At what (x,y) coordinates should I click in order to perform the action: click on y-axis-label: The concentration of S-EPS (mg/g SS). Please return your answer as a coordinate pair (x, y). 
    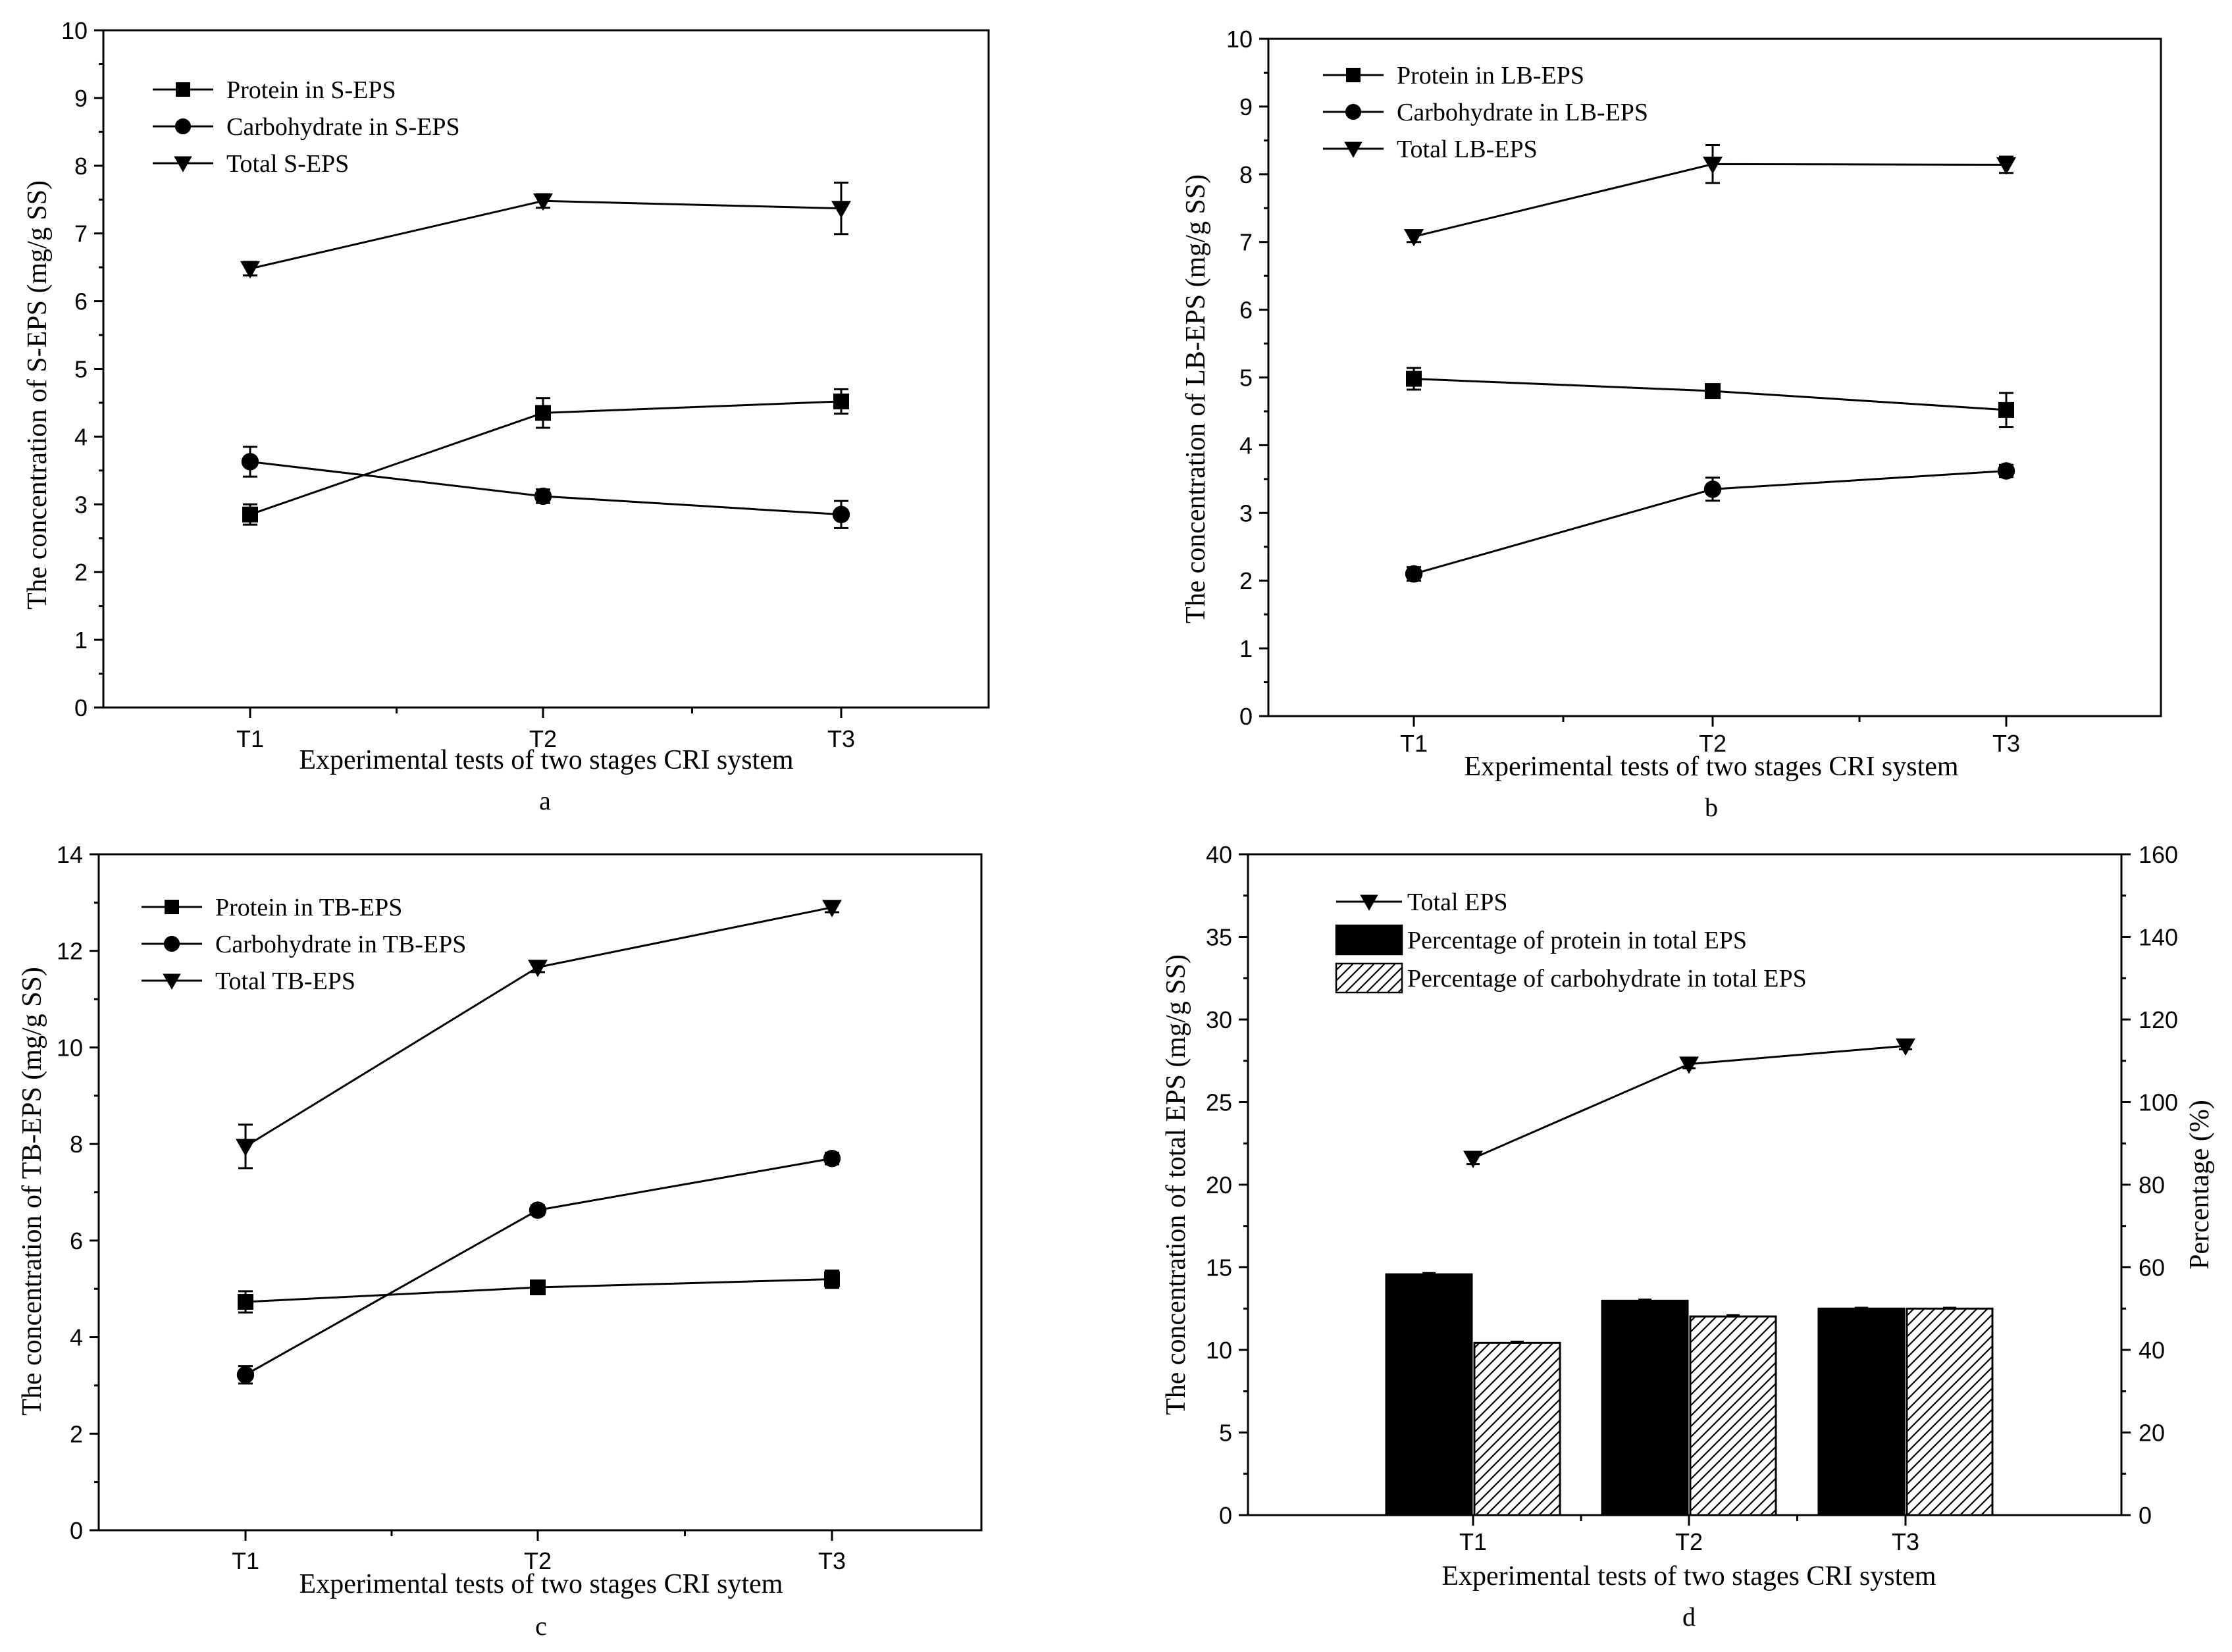
    Looking at the image, I should click on (37, 394).